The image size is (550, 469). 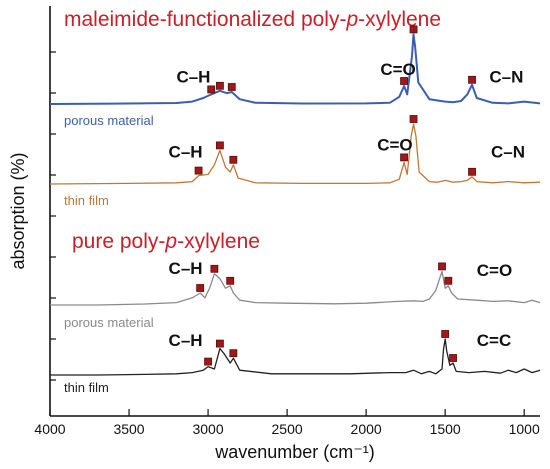 I want to click on bond-label: C=C, so click(x=494, y=340).